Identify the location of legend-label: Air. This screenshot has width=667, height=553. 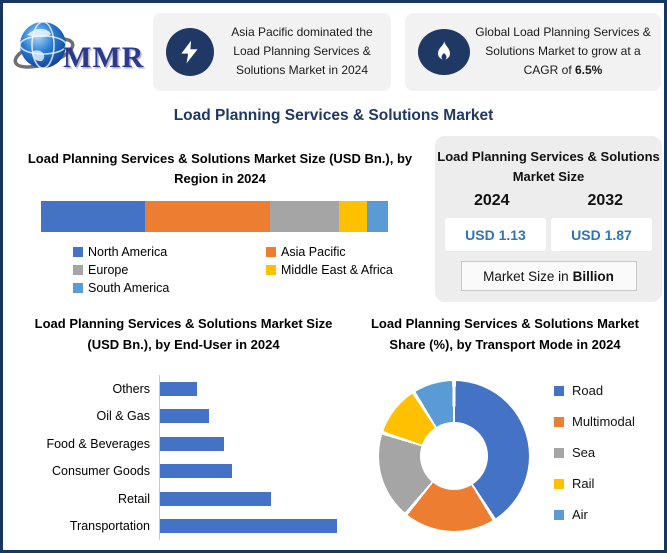
(580, 514).